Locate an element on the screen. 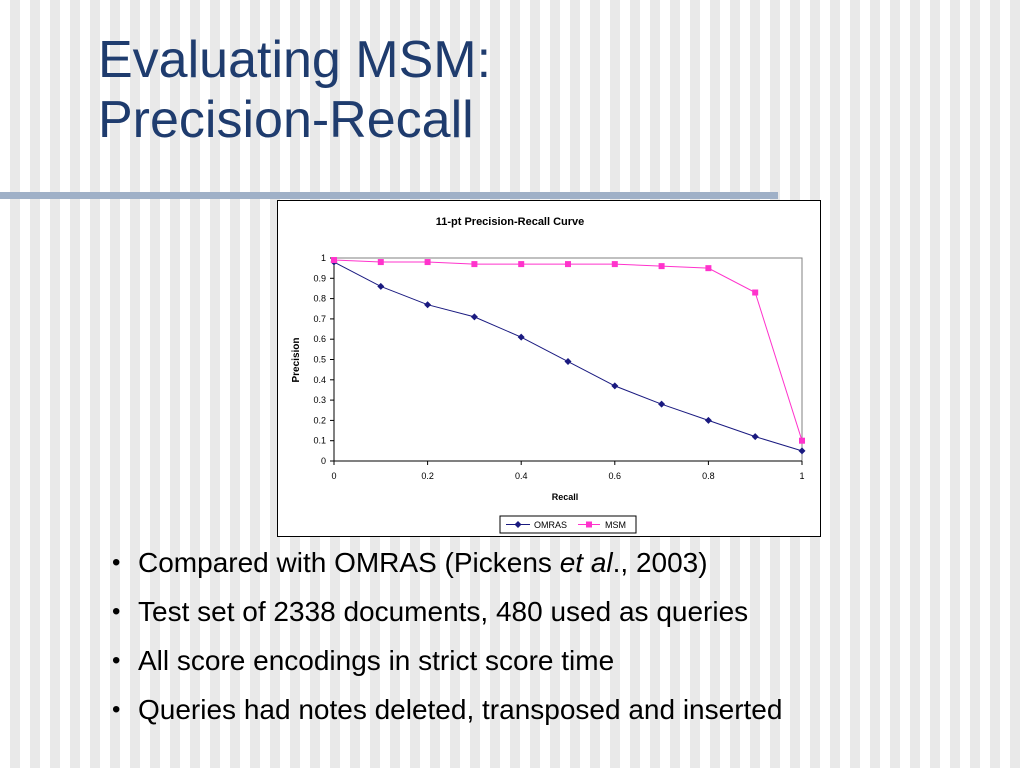 This screenshot has width=1024, height=768. legend-omras-marker is located at coordinates (518, 524).